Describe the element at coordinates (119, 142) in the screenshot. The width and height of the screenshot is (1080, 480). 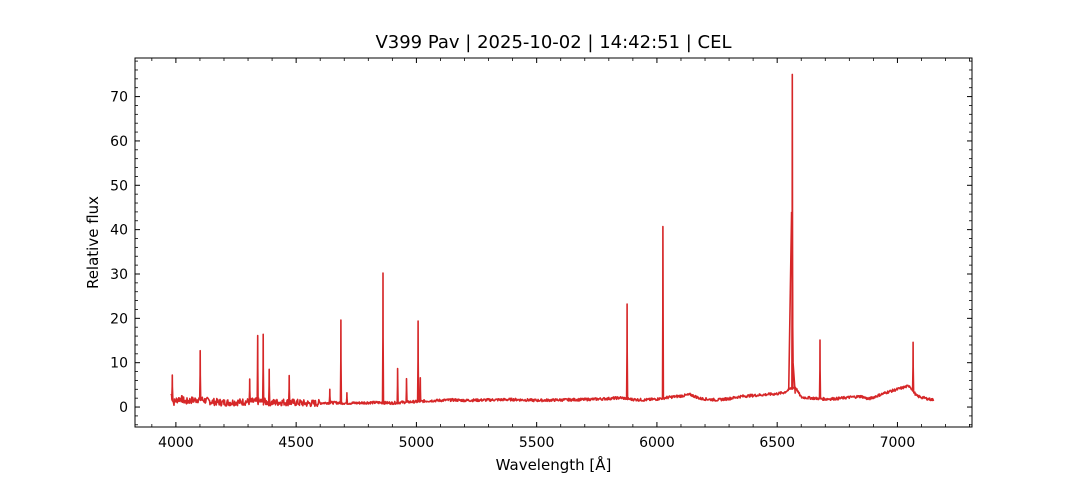
I see `y-tick-label: 60` at that location.